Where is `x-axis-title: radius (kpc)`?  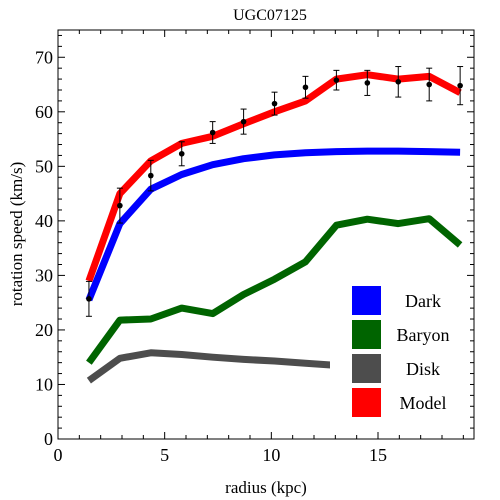
x-axis-title: radius (kpc) is located at coordinates (266, 487).